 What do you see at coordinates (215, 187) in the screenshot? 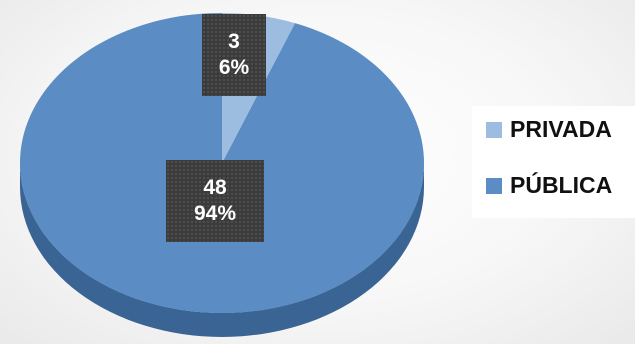
I see `data-label-publica-value: 48` at bounding box center [215, 187].